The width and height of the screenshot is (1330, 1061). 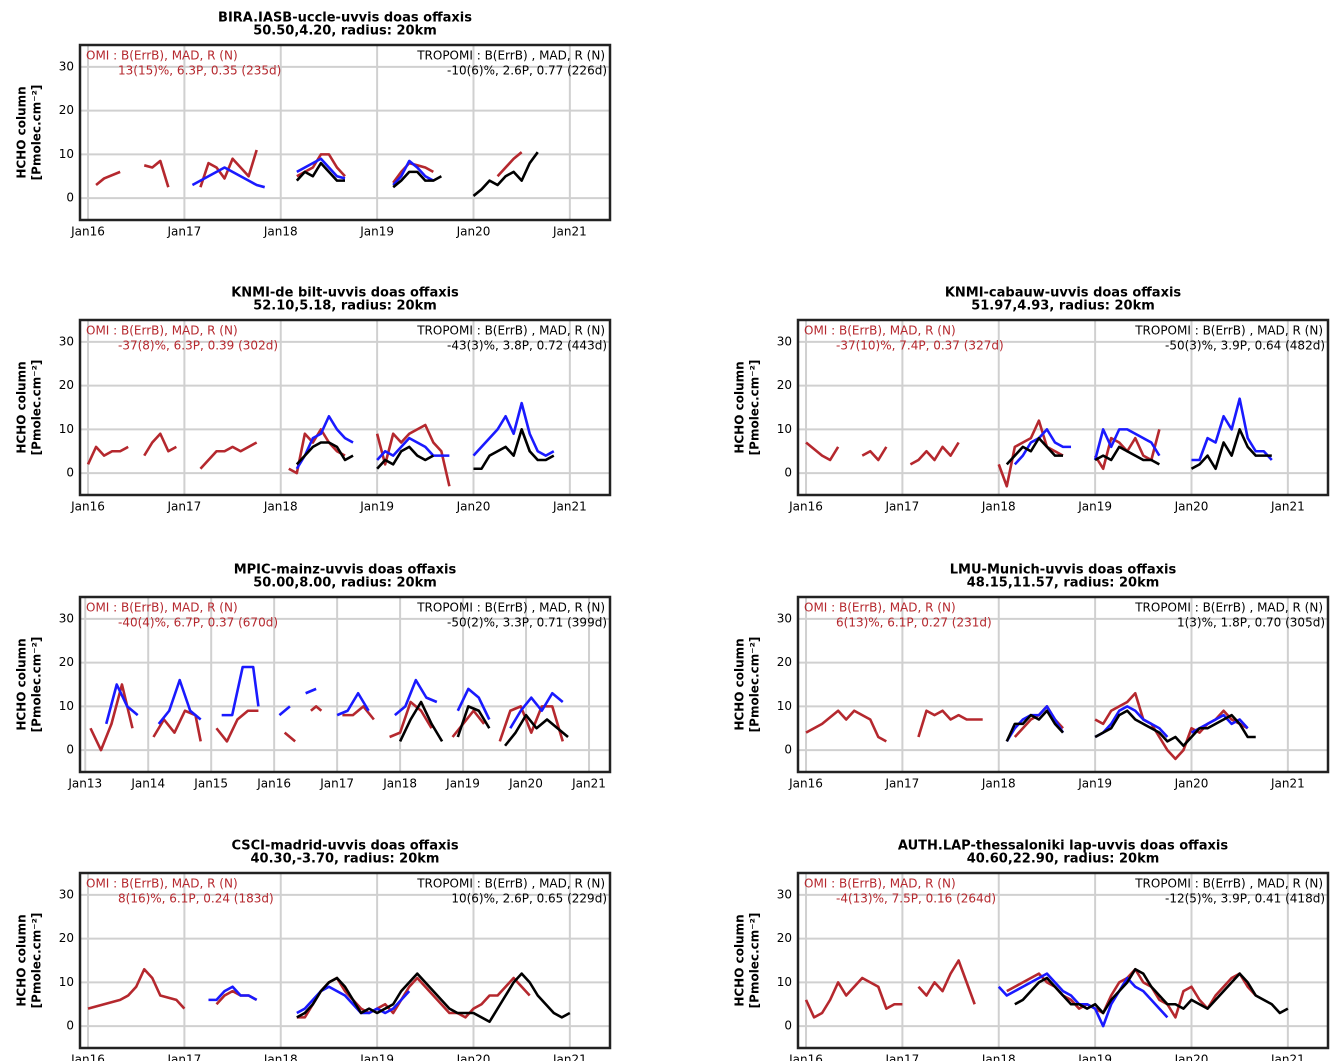 What do you see at coordinates (210, 784) in the screenshot?
I see `x-tick-label: Jan15` at bounding box center [210, 784].